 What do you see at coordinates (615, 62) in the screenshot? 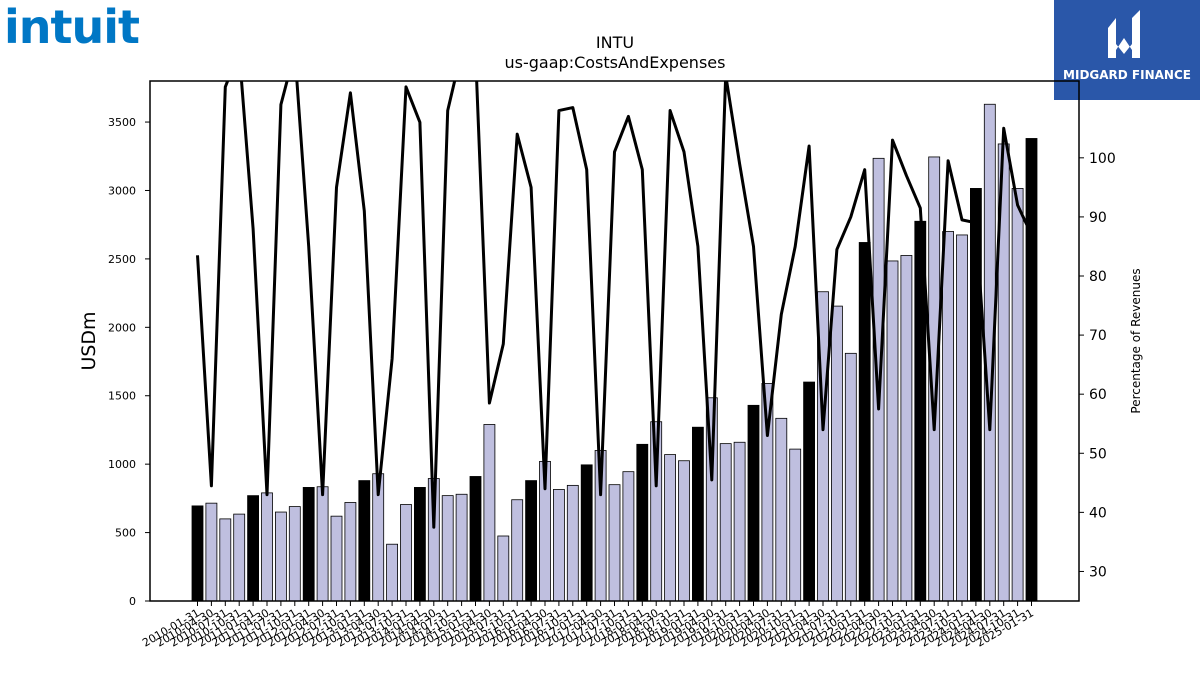
I see `chart-subtitle: us-gaap:CostsAndExpenses` at bounding box center [615, 62].